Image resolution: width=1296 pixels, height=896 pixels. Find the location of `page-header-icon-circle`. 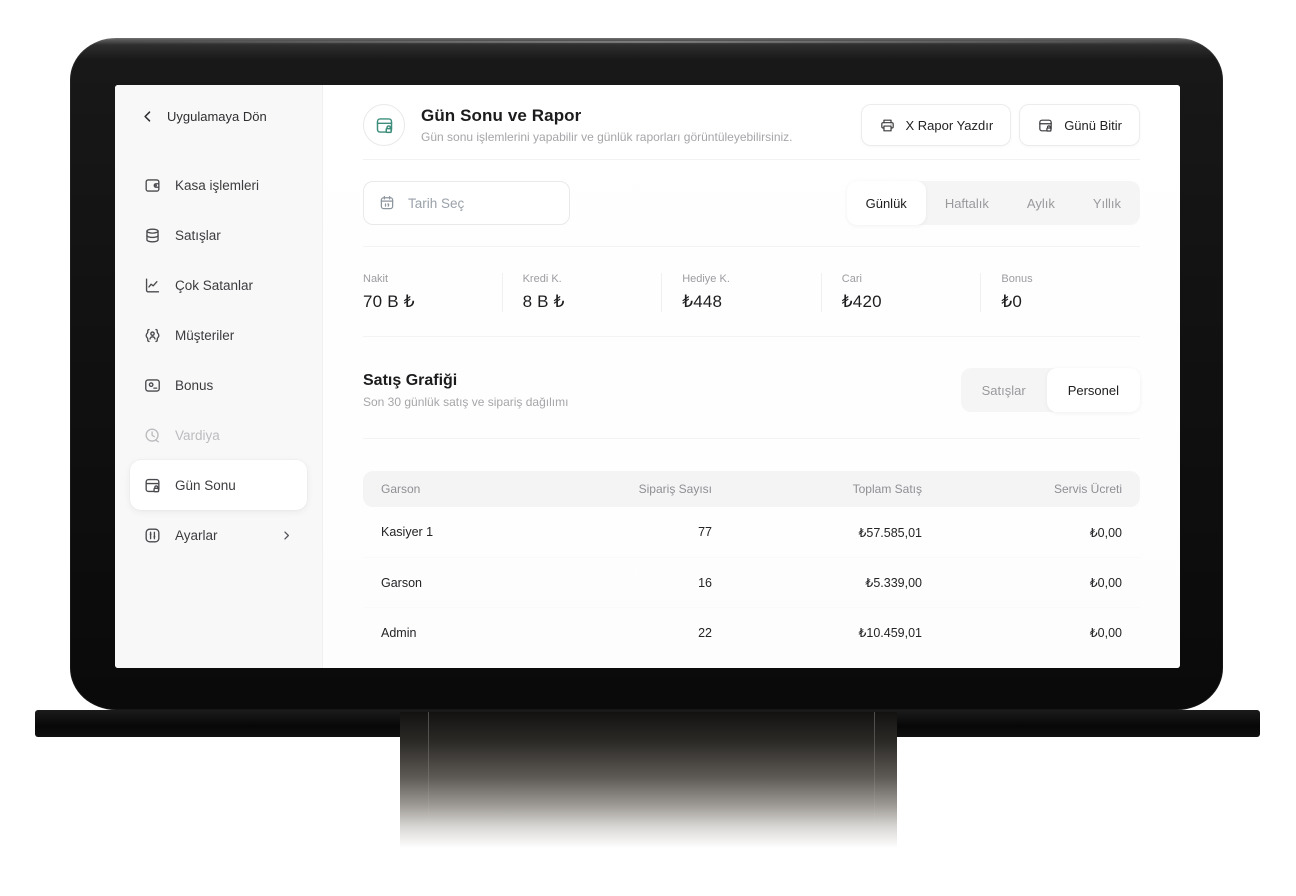

page-header-icon-circle is located at coordinates (384, 125).